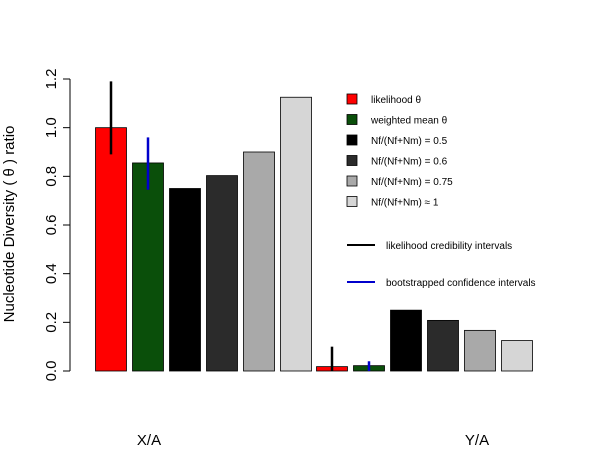 The height and width of the screenshot is (469, 590). Describe the element at coordinates (51, 127) in the screenshot. I see `y-tick-label: 1.0` at that location.